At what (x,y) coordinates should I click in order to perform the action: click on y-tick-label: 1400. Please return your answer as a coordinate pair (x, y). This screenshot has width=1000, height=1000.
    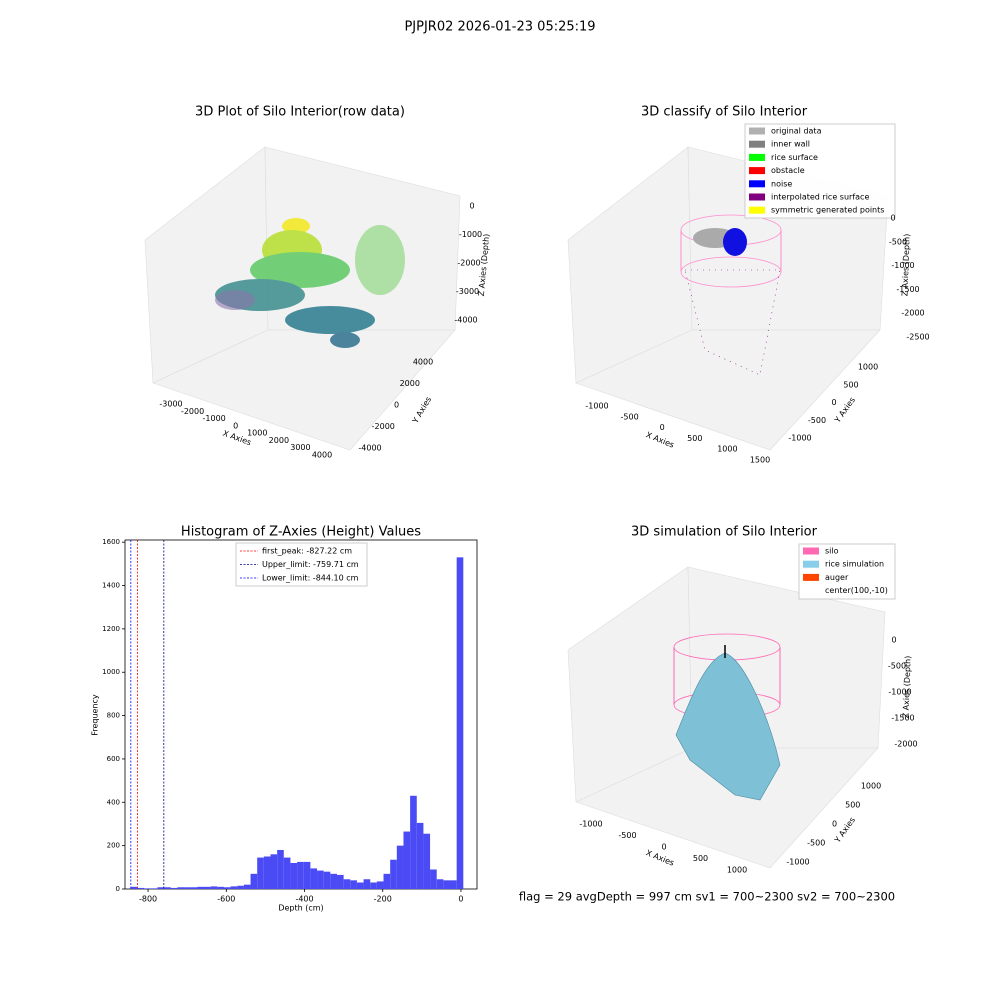
    Looking at the image, I should click on (111, 586).